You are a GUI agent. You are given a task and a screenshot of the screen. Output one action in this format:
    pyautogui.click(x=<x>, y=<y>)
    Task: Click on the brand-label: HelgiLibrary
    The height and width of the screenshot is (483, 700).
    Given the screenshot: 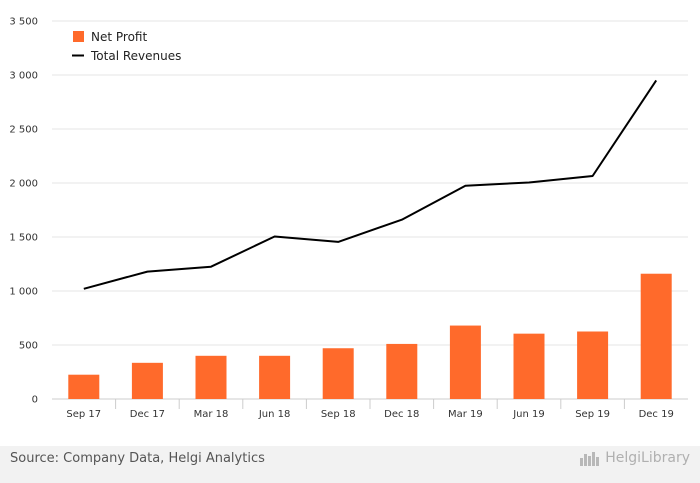 What is the action you would take?
    pyautogui.click(x=647, y=458)
    